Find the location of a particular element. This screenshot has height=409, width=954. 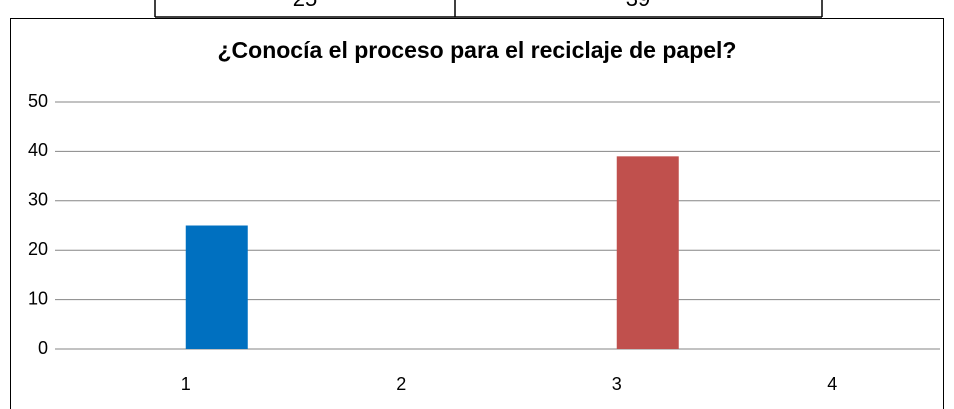

y-tick-label: 30 is located at coordinates (38, 200).